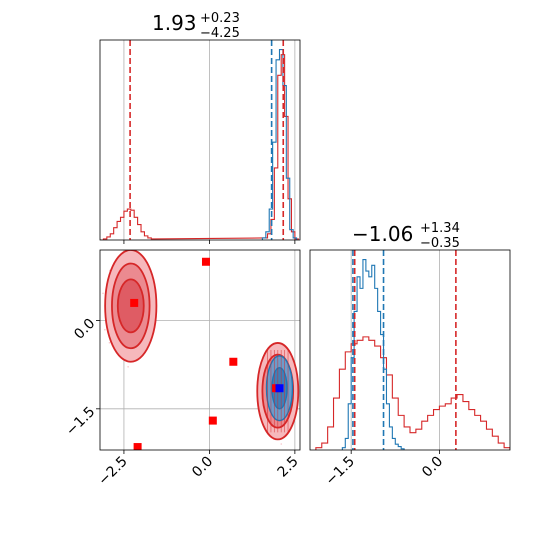 Image resolution: width=550 pixels, height=550 pixels. I want to click on title-param2-value: −1.06, so click(382, 234).